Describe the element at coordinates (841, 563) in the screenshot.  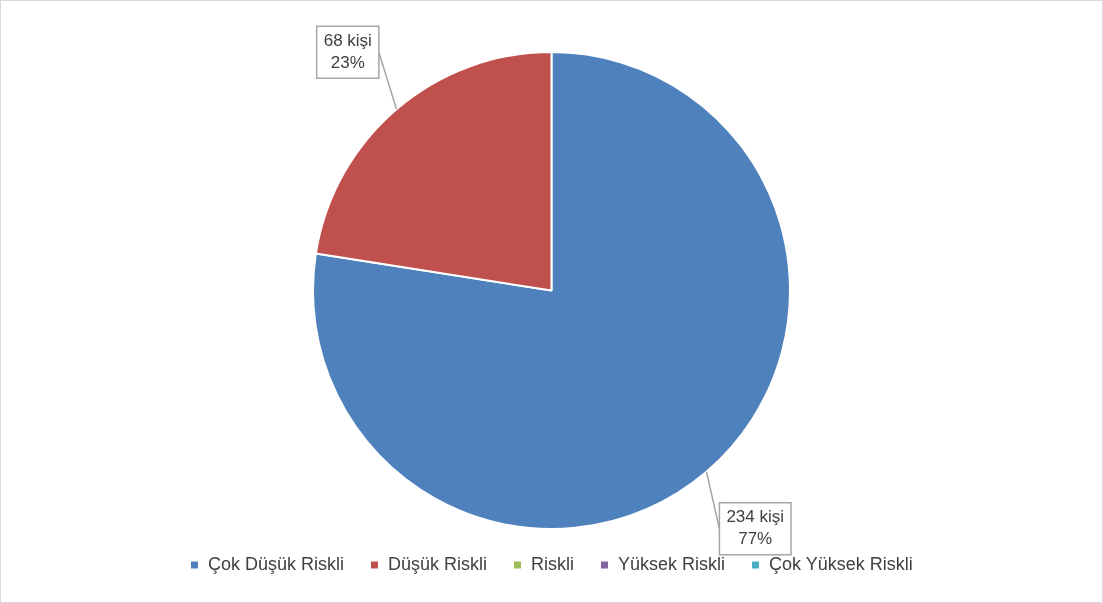
I see `legend-label: Çok Yüksek Riskli` at that location.